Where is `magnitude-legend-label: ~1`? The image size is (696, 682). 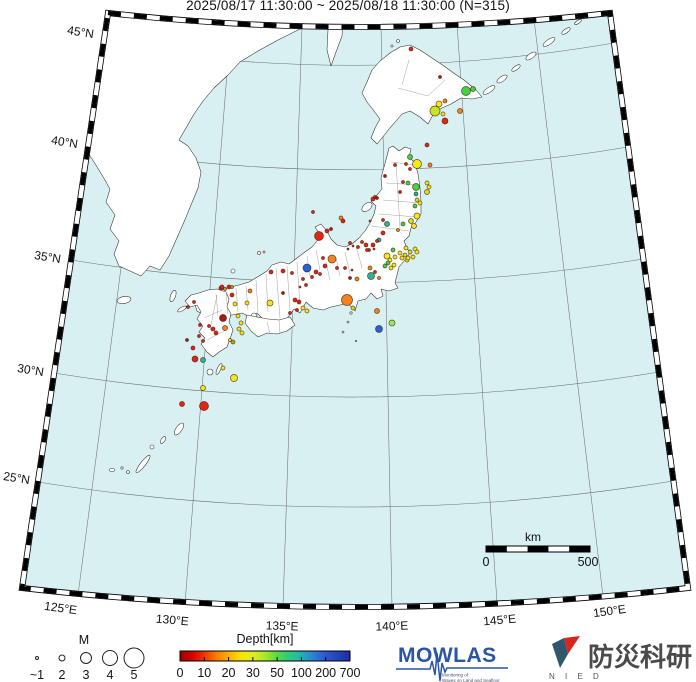 magnitude-legend-label: ~1 is located at coordinates (37, 675).